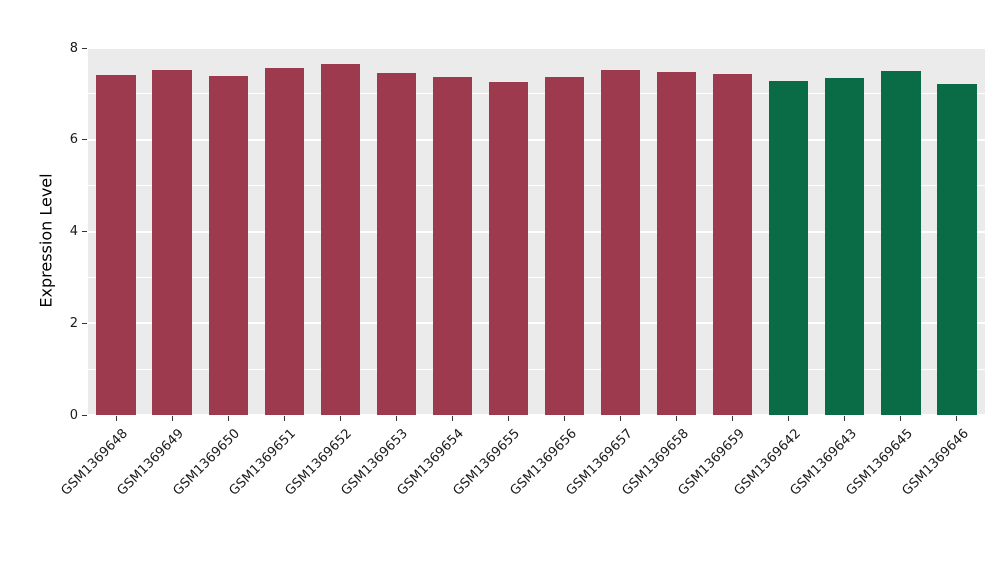  What do you see at coordinates (172, 242) in the screenshot?
I see `bar-GSM1369649` at bounding box center [172, 242].